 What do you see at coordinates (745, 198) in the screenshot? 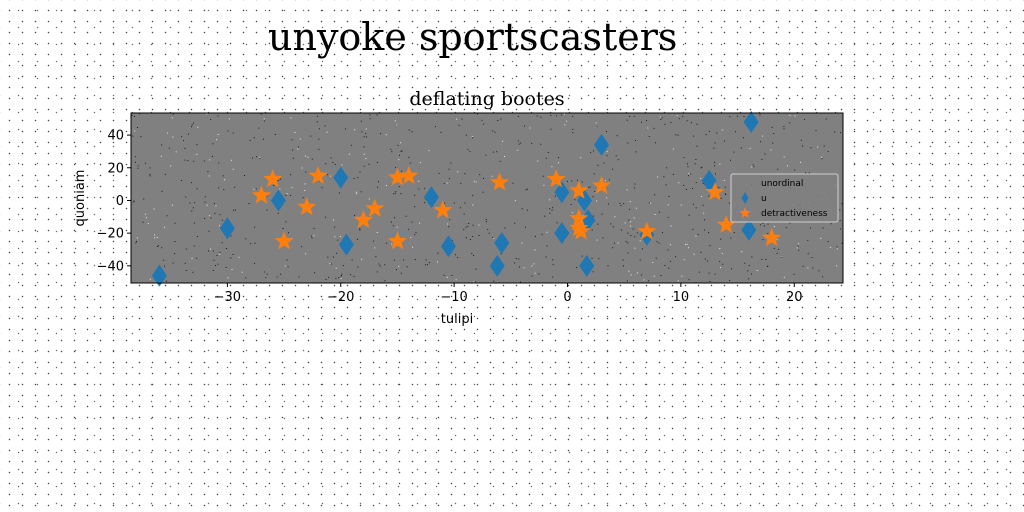
I see `legend-marker-diamond` at bounding box center [745, 198].